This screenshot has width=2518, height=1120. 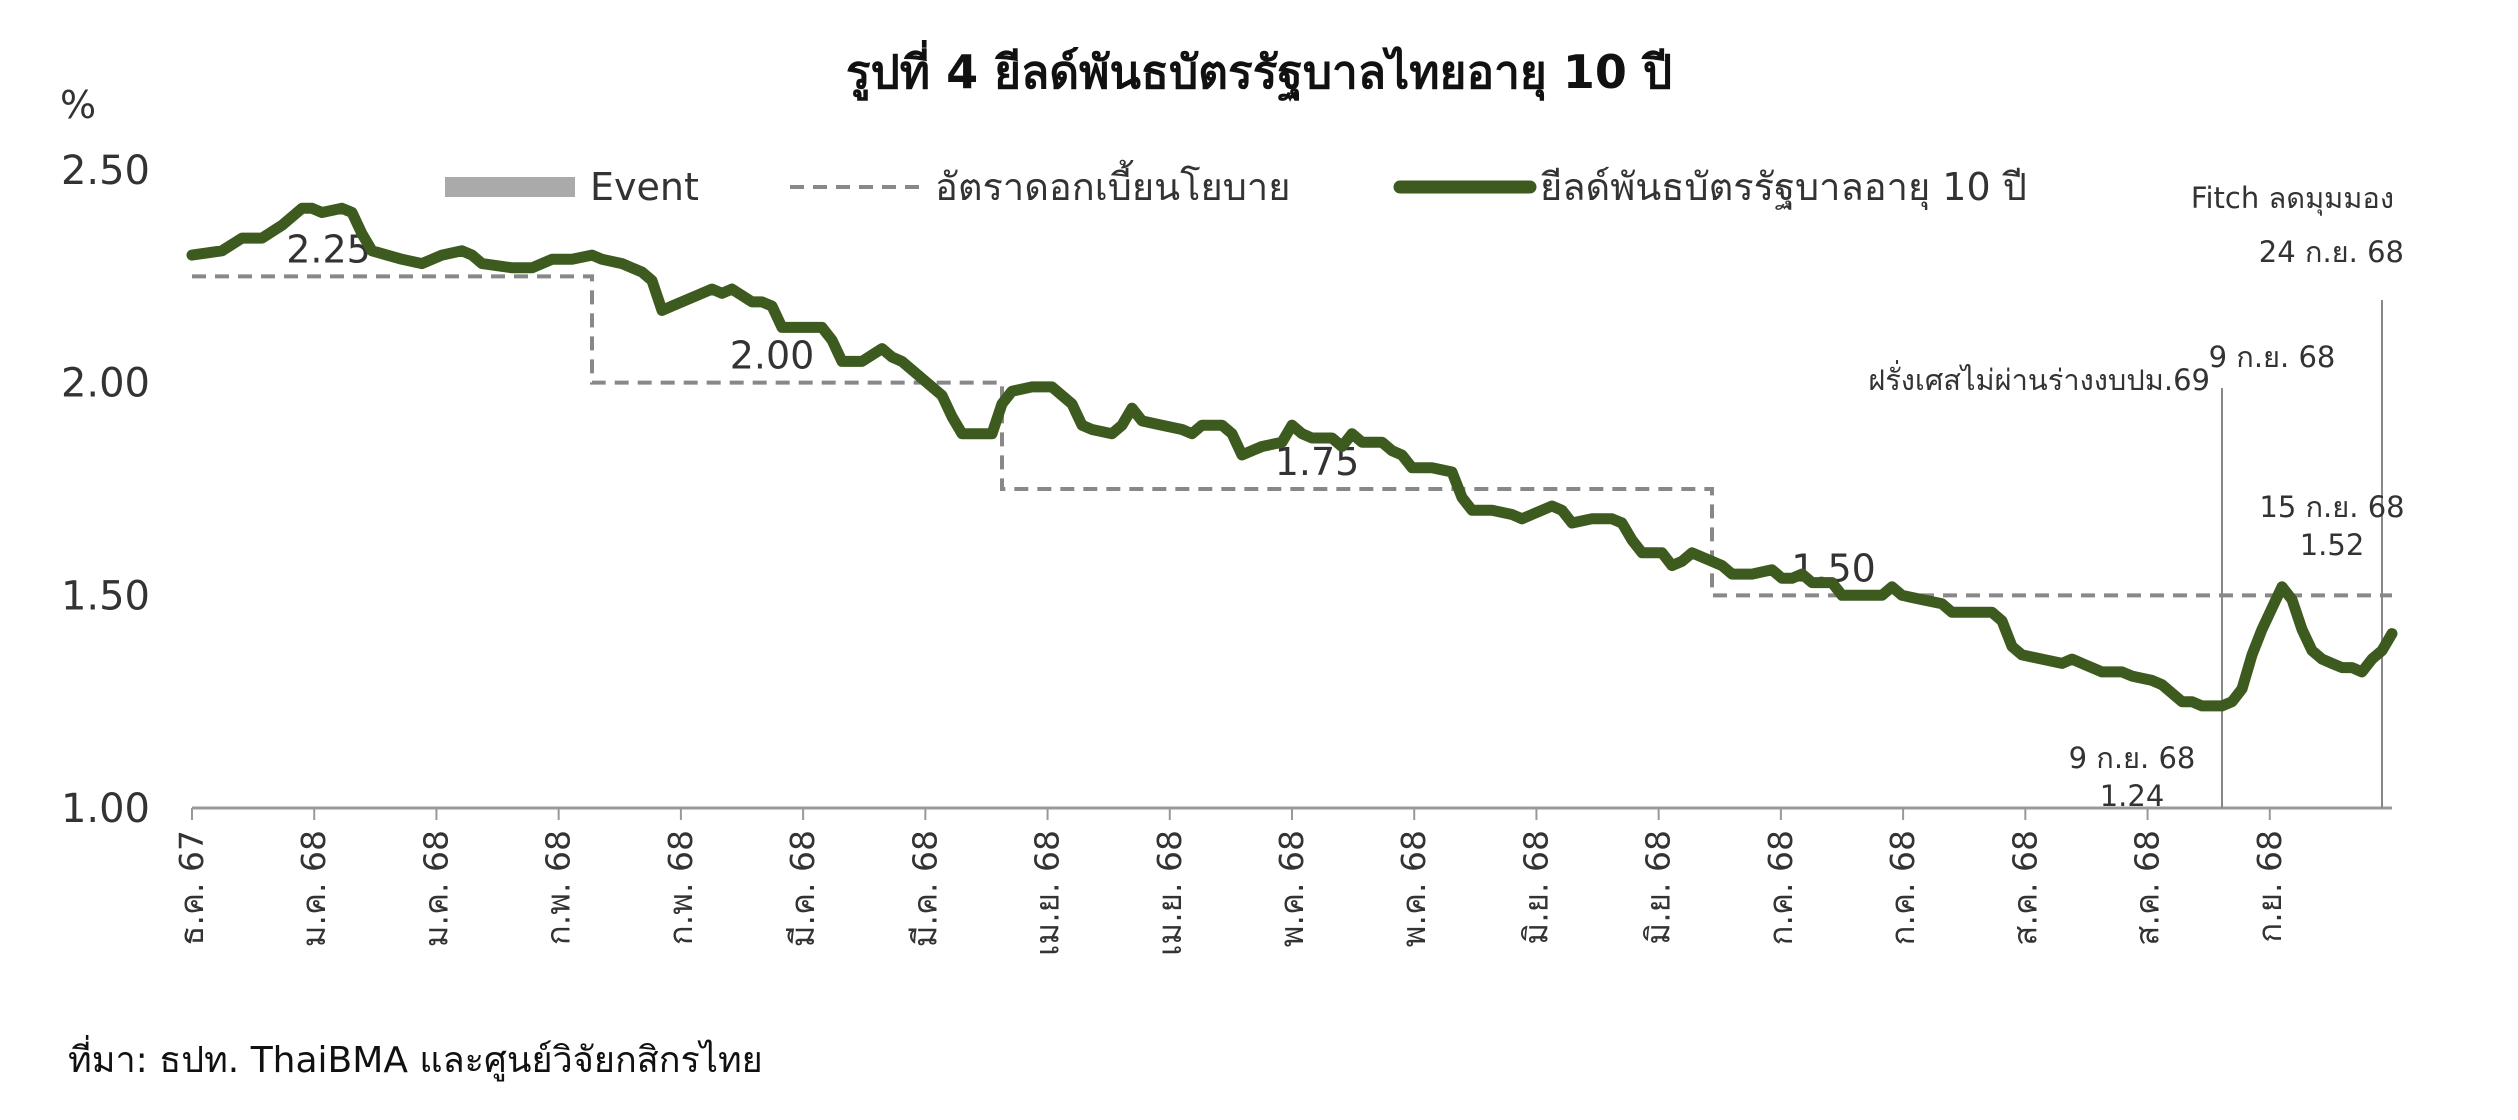 I want to click on point-annotation: 9 ก.ย. 68, so click(x=2132, y=758).